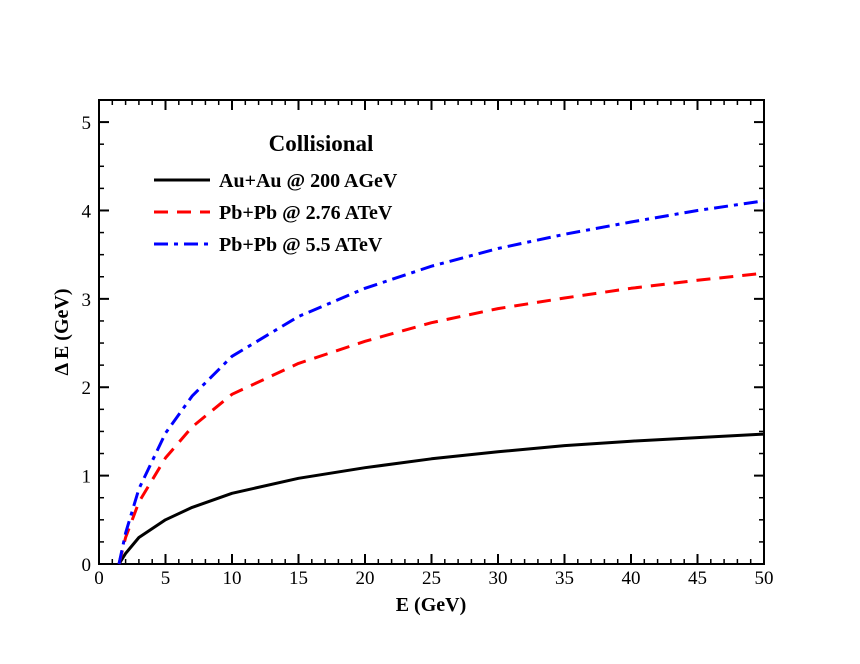 The height and width of the screenshot is (664, 860). I want to click on legend-label-3: Pb+Pb @ 5.5 ATeV, so click(301, 245).